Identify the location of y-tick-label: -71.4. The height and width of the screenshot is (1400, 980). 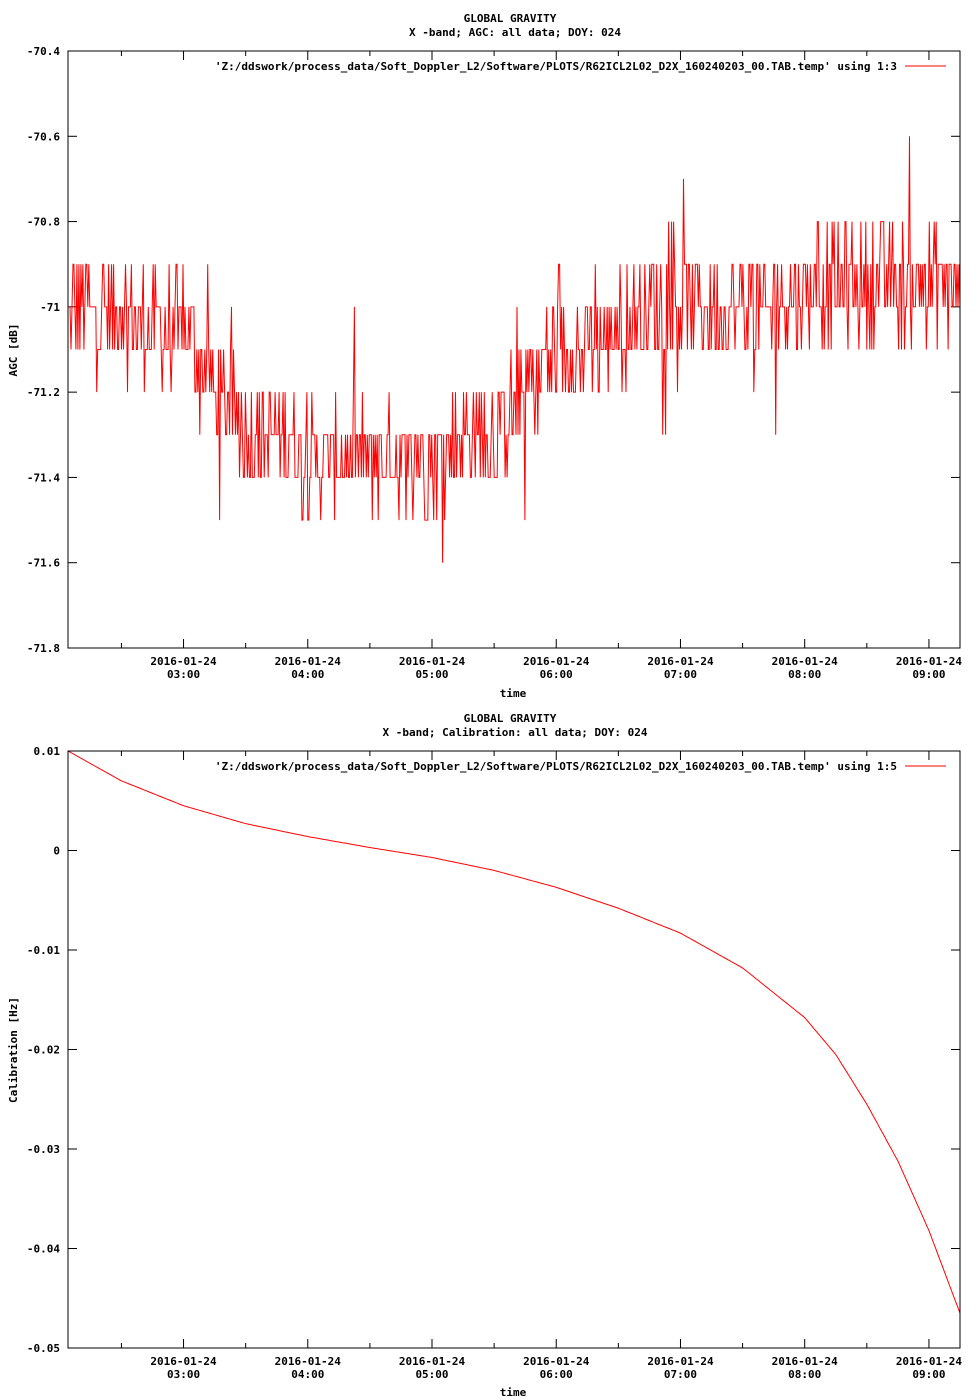
(43, 477).